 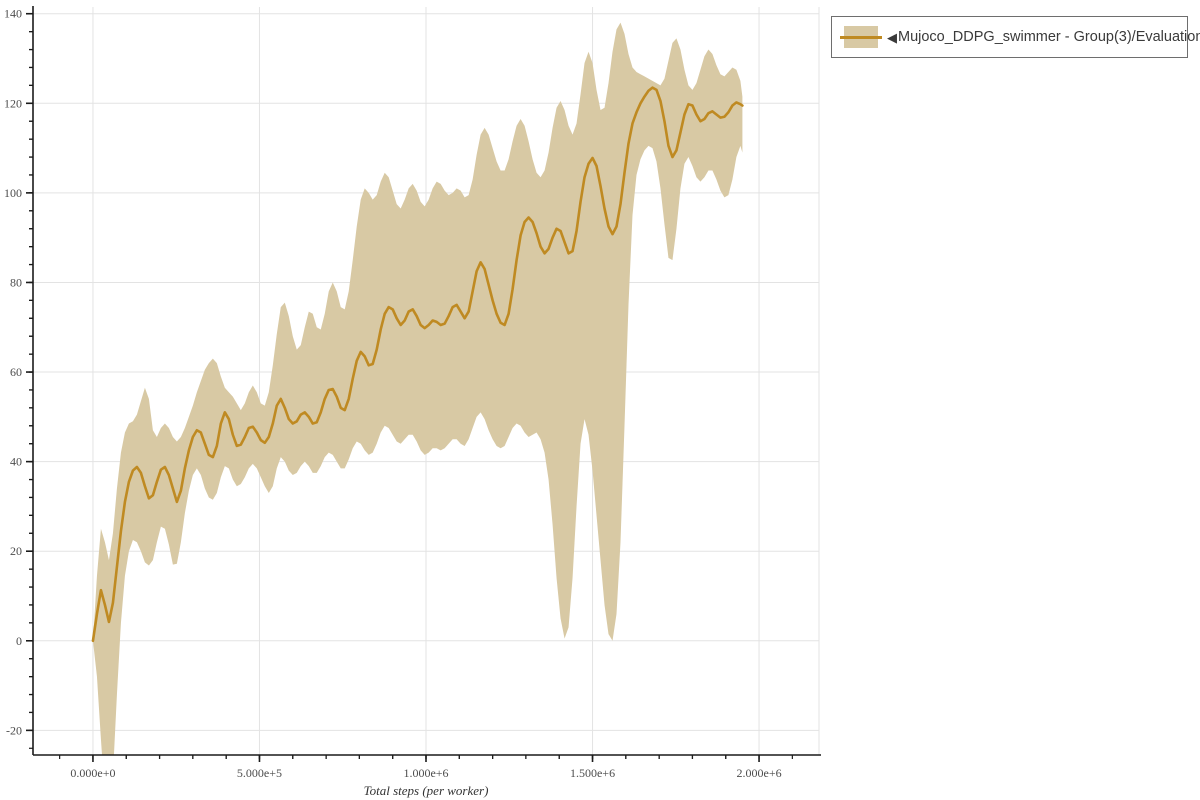 What do you see at coordinates (13, 103) in the screenshot?
I see `y-tick-label: 120` at bounding box center [13, 103].